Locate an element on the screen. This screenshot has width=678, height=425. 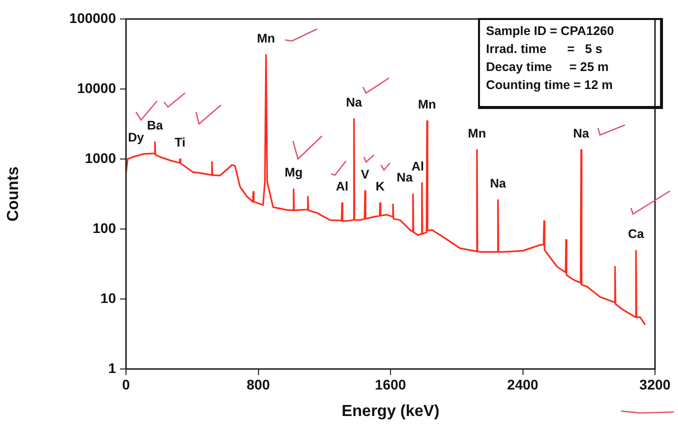
annotation: Mg is located at coordinates (293, 173).